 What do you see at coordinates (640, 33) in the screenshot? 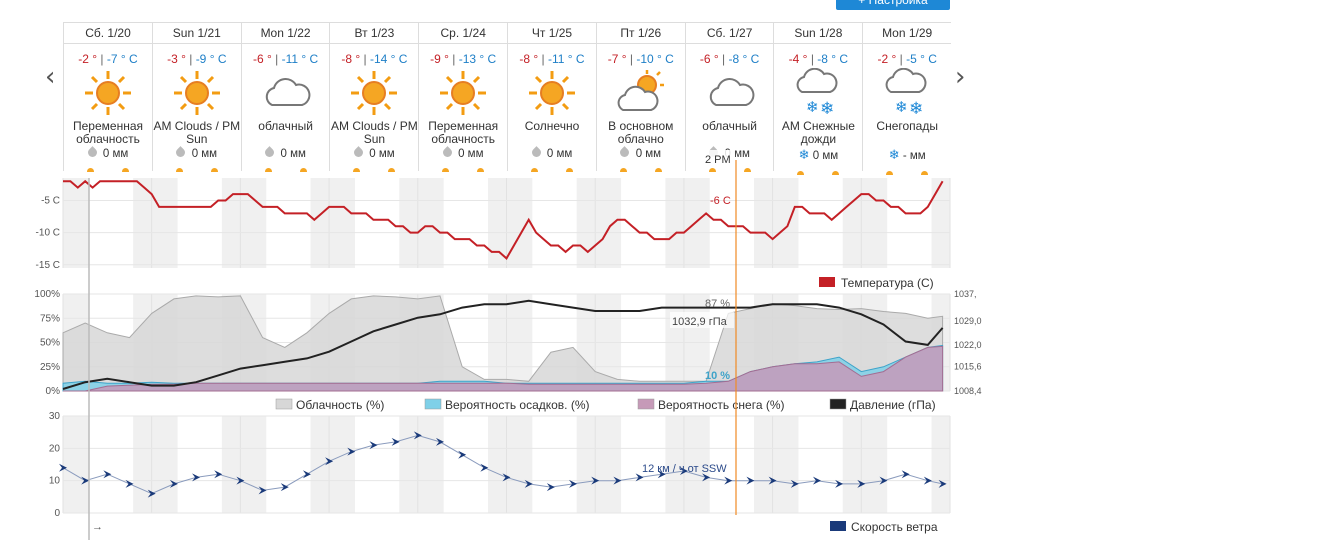
I see `day-date: Пт 1/26` at bounding box center [640, 33].